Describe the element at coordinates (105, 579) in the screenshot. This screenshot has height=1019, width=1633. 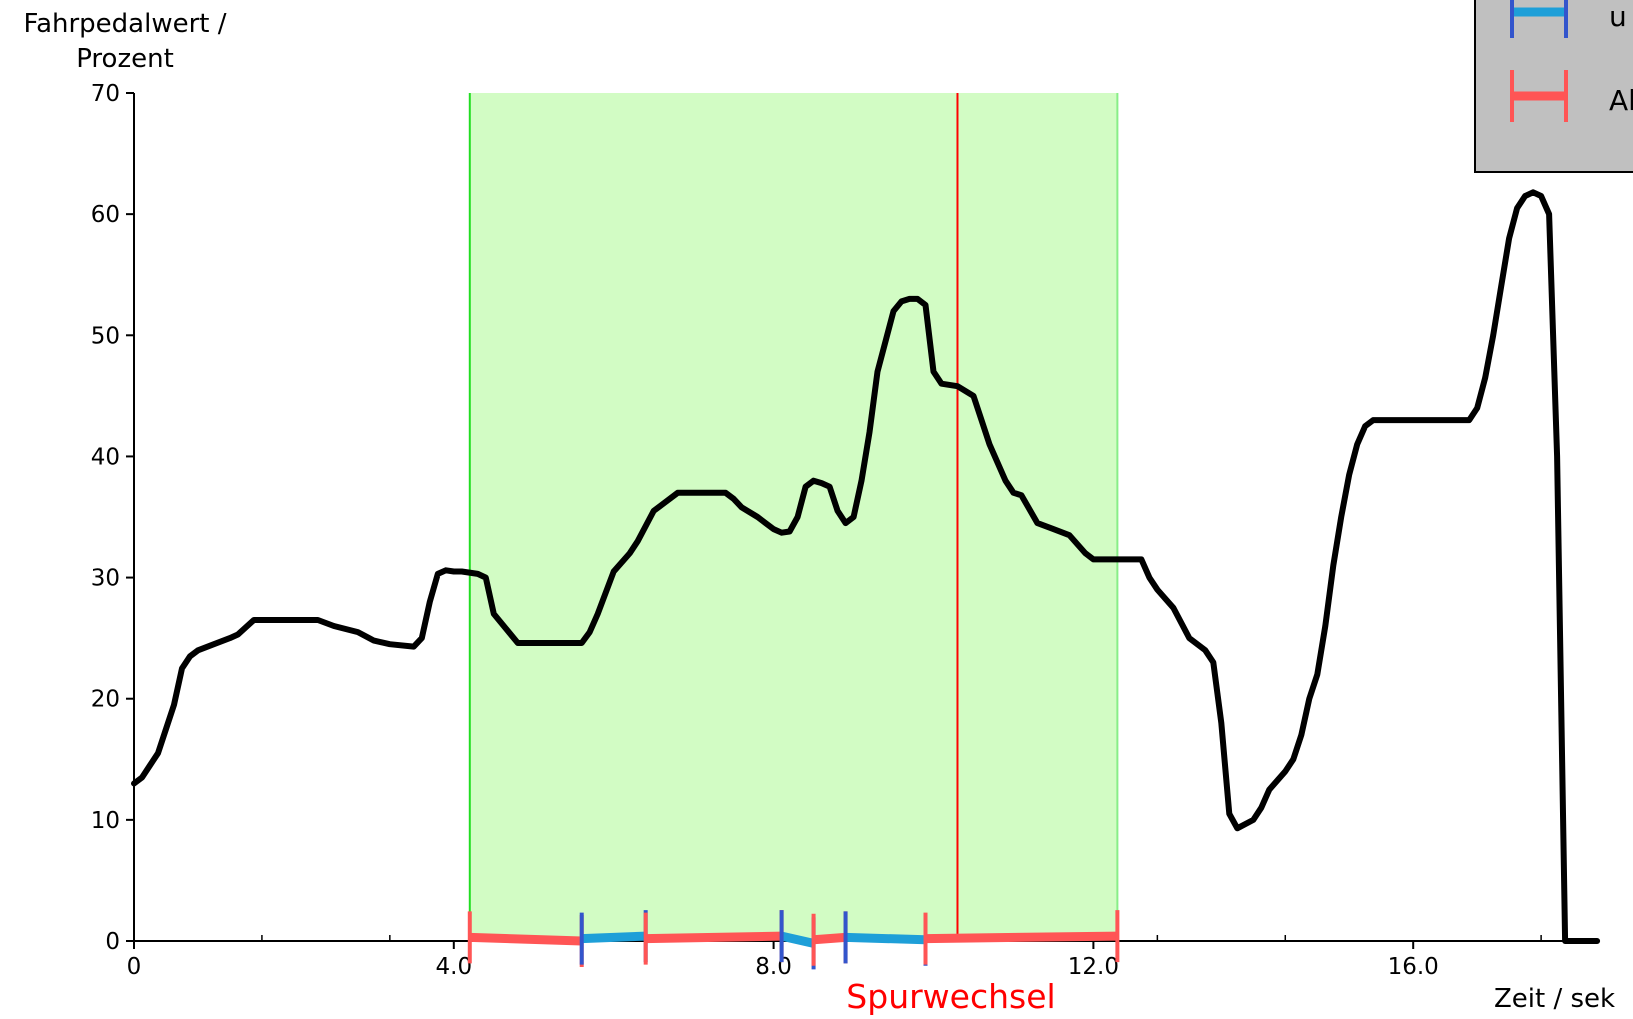
I see `y-tick-label: 30` at that location.